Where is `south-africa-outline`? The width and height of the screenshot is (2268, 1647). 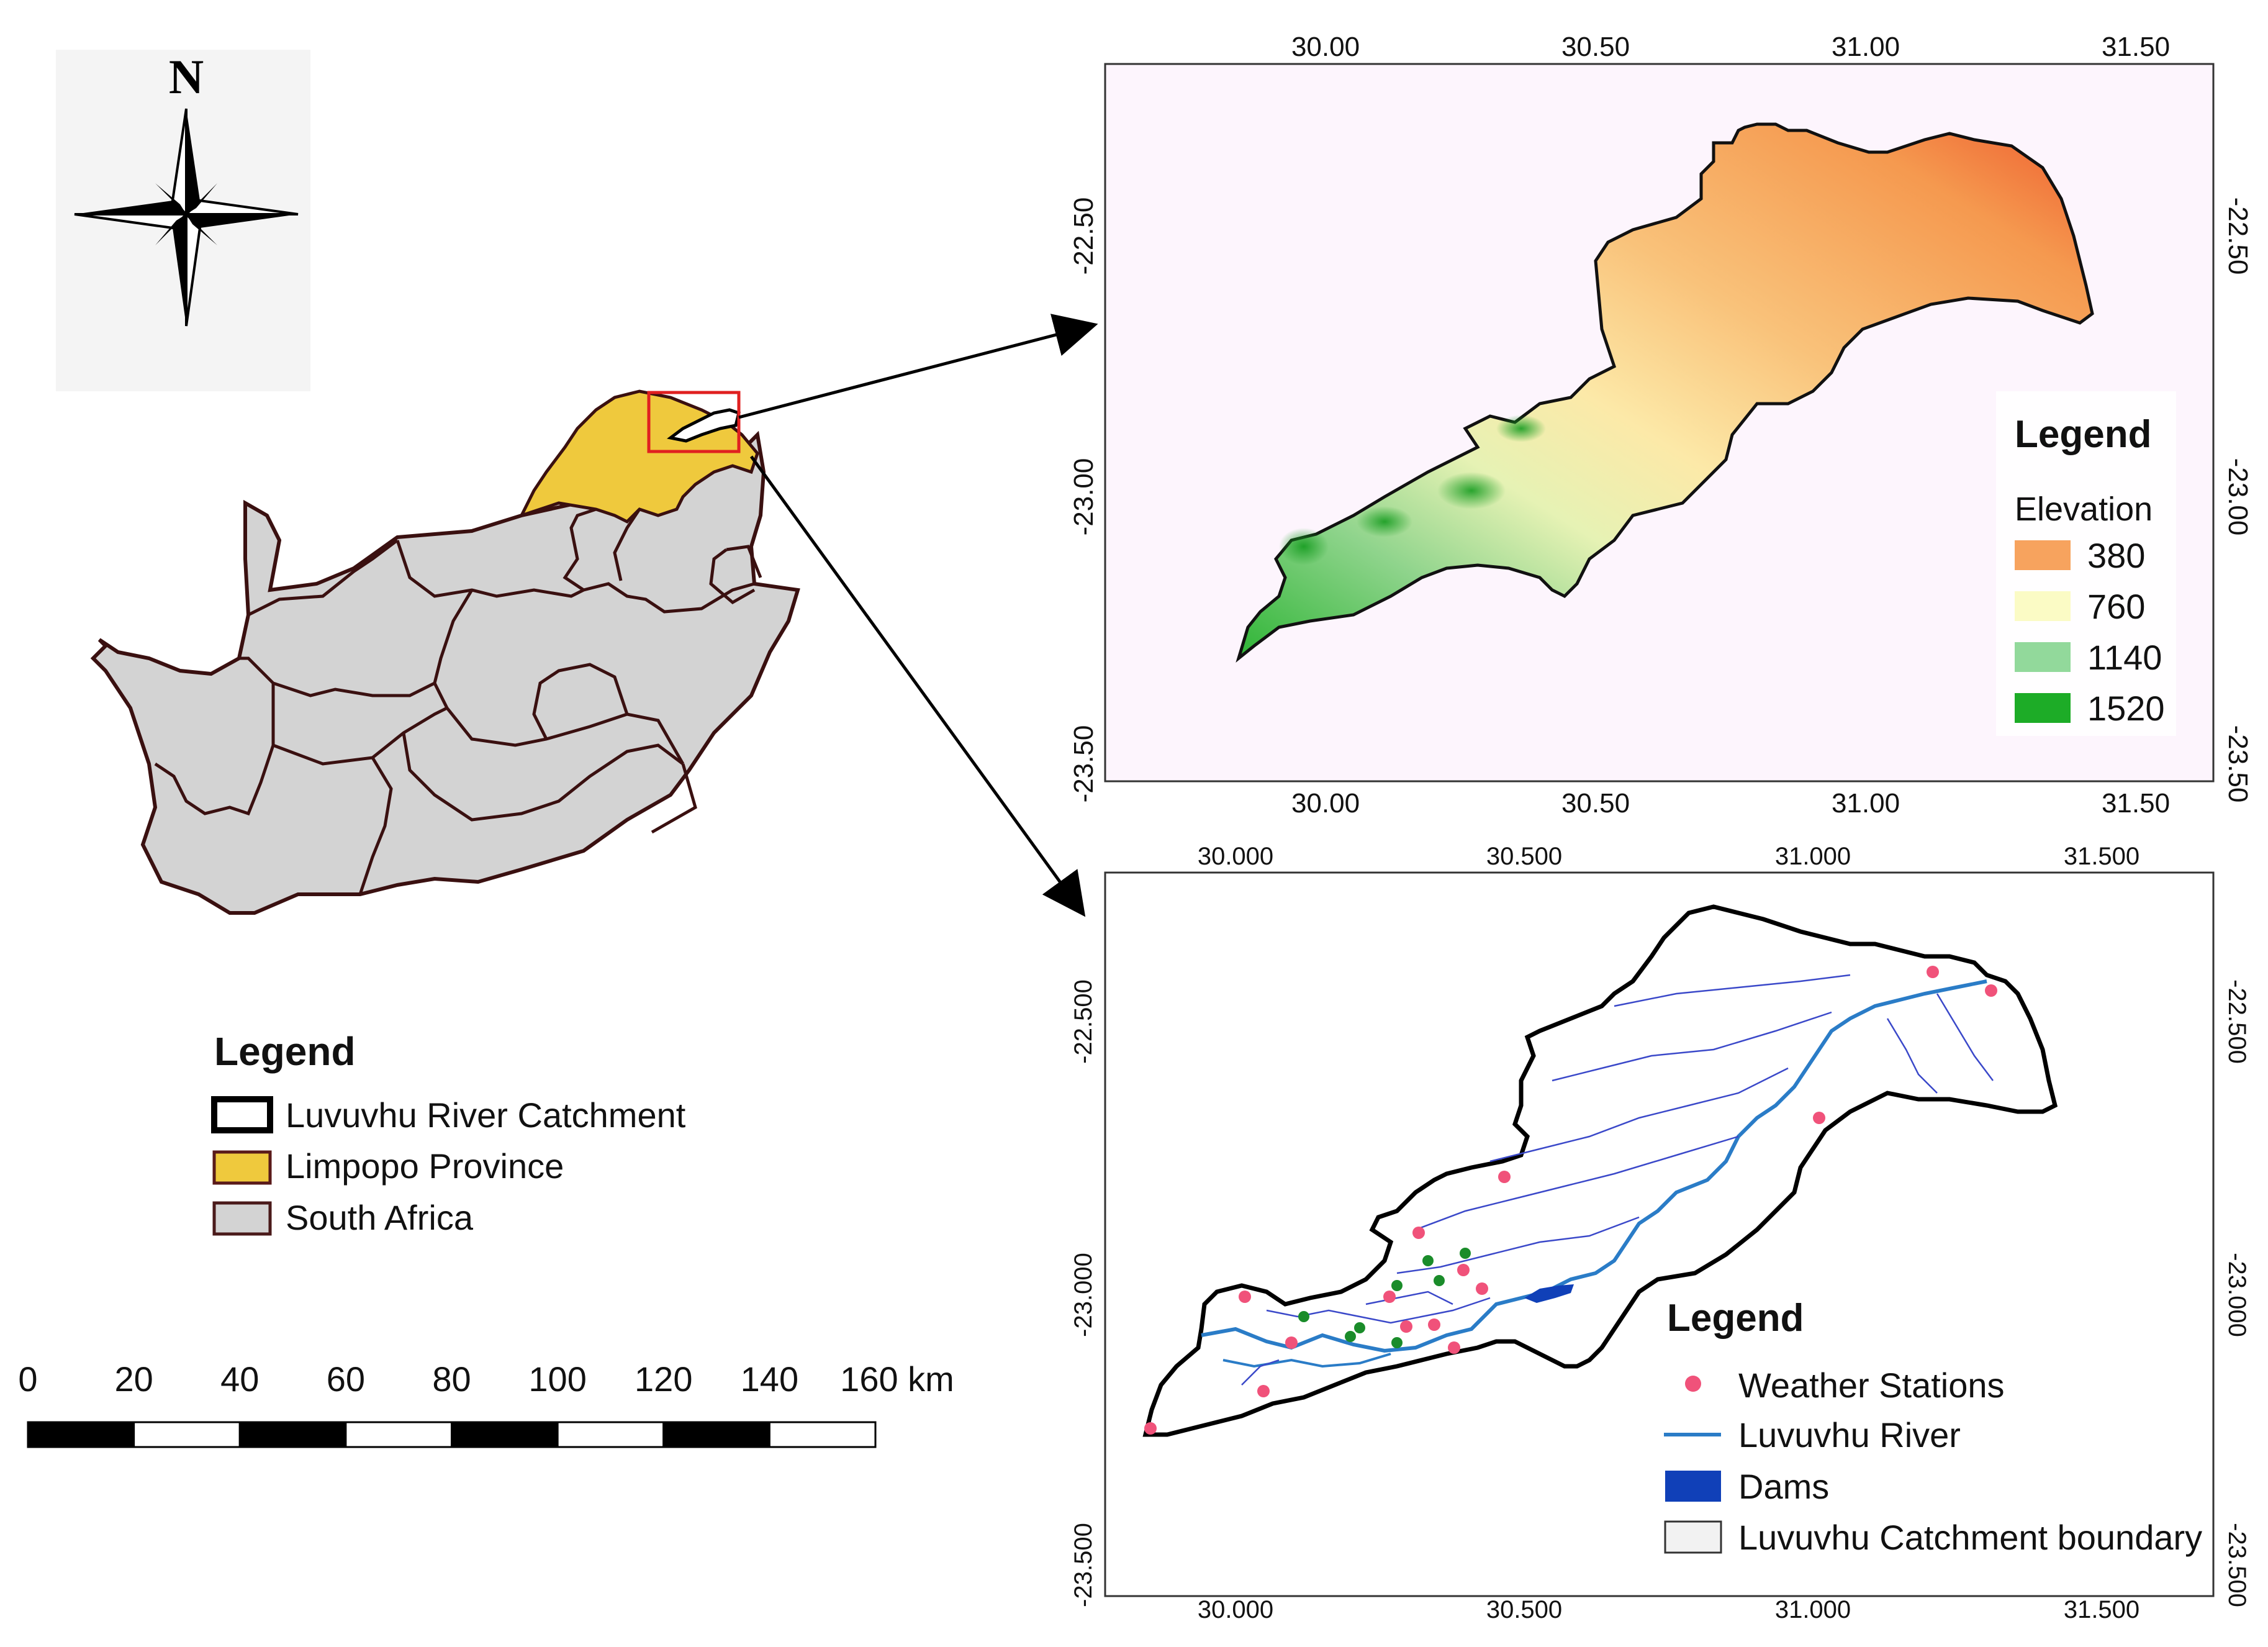 south-africa-outline is located at coordinates (445, 672).